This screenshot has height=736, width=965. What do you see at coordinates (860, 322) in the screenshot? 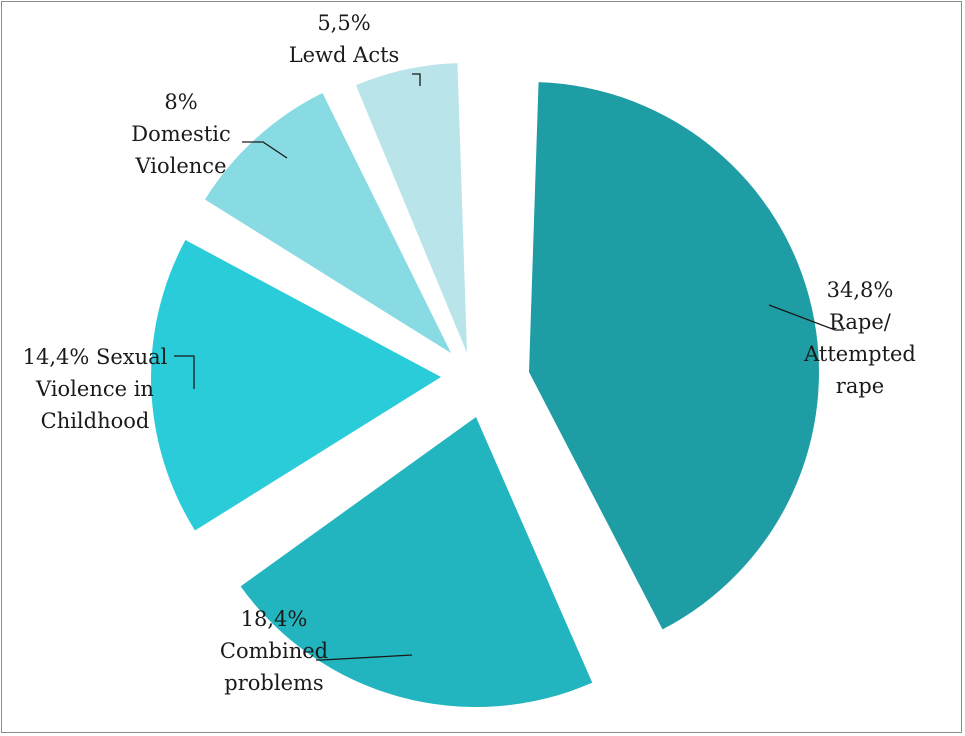
I see `slice-label-line: Rape/` at bounding box center [860, 322].